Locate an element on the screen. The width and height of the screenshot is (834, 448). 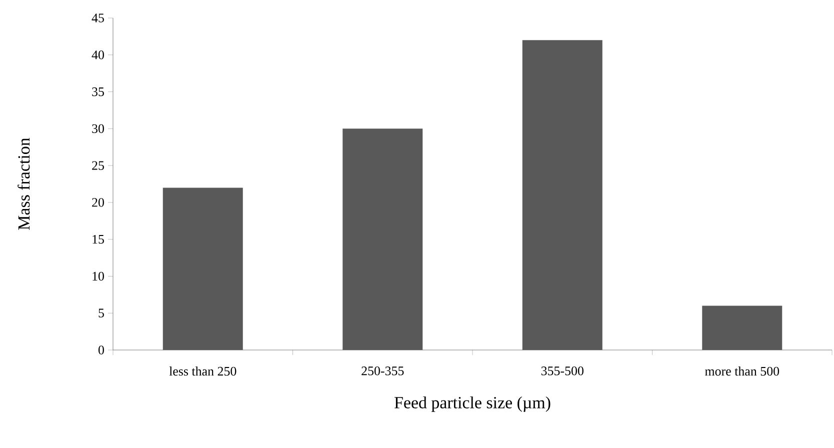
y-tick-label: 5 is located at coordinates (101, 313).